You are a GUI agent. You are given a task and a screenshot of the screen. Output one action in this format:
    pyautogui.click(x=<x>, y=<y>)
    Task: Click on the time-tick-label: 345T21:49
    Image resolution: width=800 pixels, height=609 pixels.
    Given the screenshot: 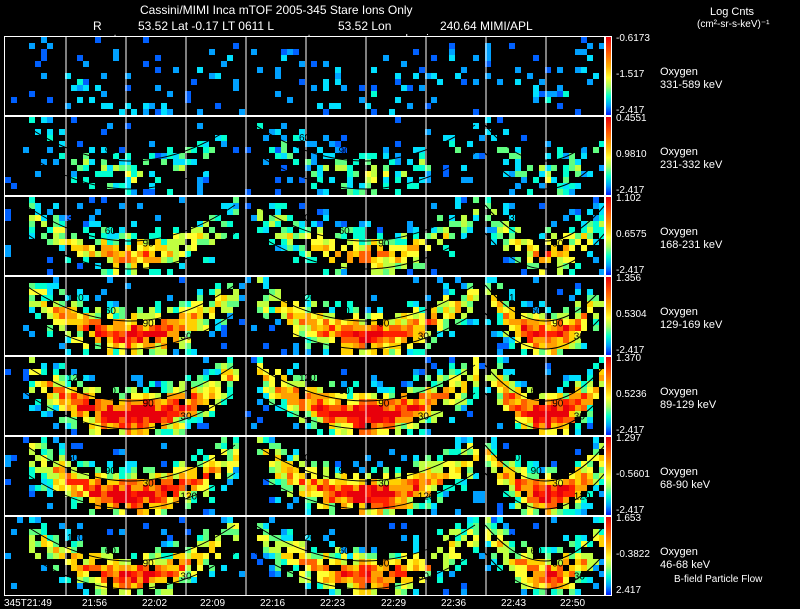 What is the action you would take?
    pyautogui.click(x=28, y=603)
    